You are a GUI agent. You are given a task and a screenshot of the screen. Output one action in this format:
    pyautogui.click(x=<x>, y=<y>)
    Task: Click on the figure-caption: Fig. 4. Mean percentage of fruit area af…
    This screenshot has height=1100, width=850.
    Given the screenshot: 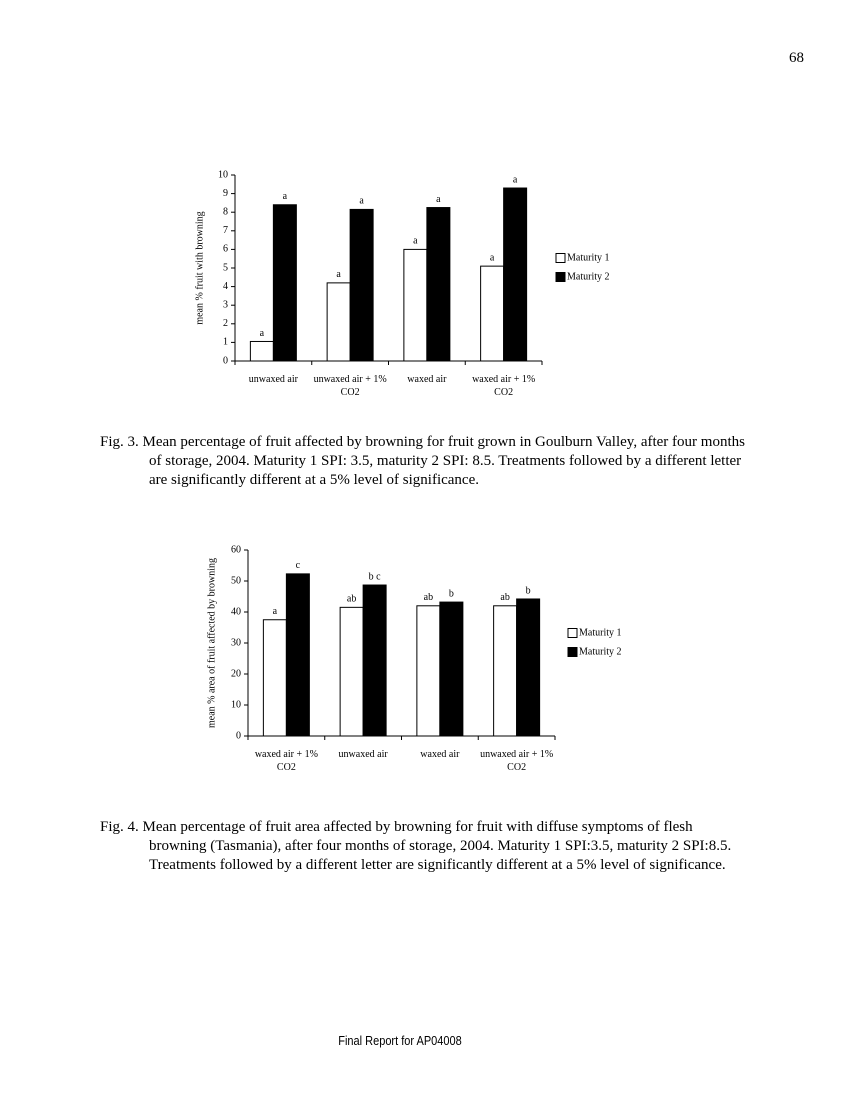 What is the action you would take?
    pyautogui.click(x=416, y=846)
    